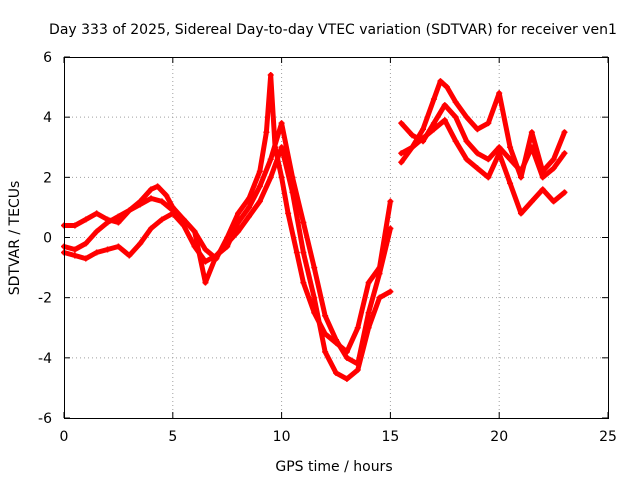 The image size is (640, 480). What do you see at coordinates (45, 359) in the screenshot?
I see `y-tick-label: -4` at bounding box center [45, 359].